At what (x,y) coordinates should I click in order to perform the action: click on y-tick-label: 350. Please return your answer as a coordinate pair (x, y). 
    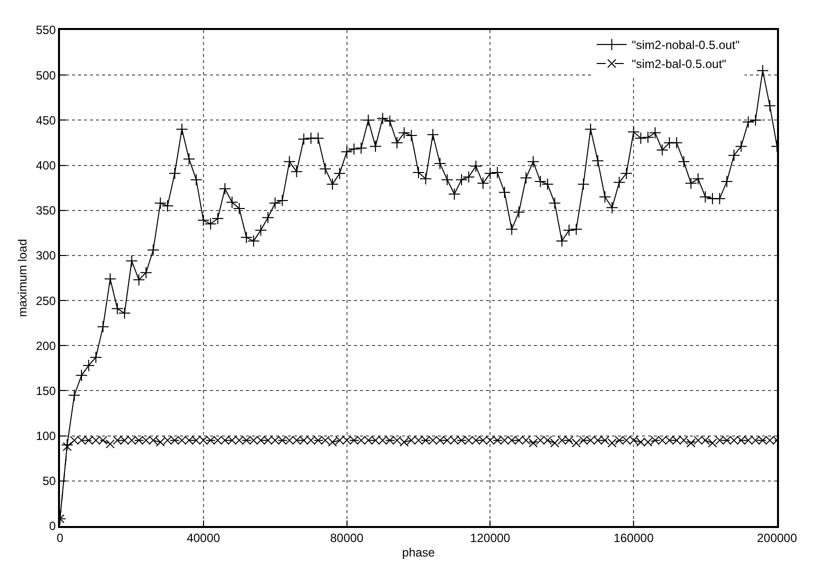
    Looking at the image, I should click on (46, 211).